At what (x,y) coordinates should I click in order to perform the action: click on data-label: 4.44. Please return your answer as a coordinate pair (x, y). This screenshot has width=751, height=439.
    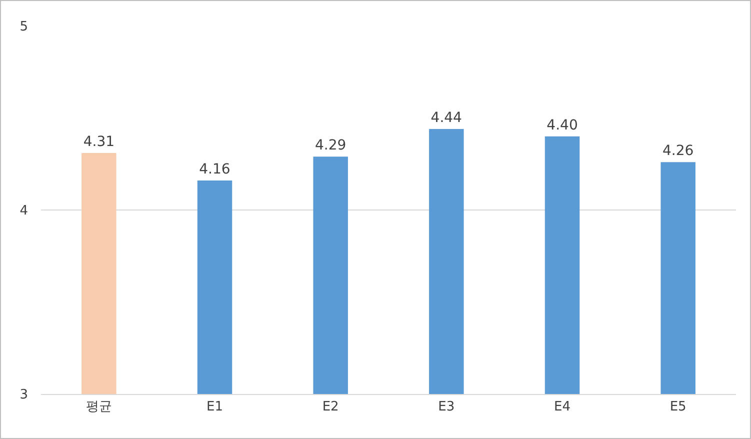
    Looking at the image, I should click on (446, 118).